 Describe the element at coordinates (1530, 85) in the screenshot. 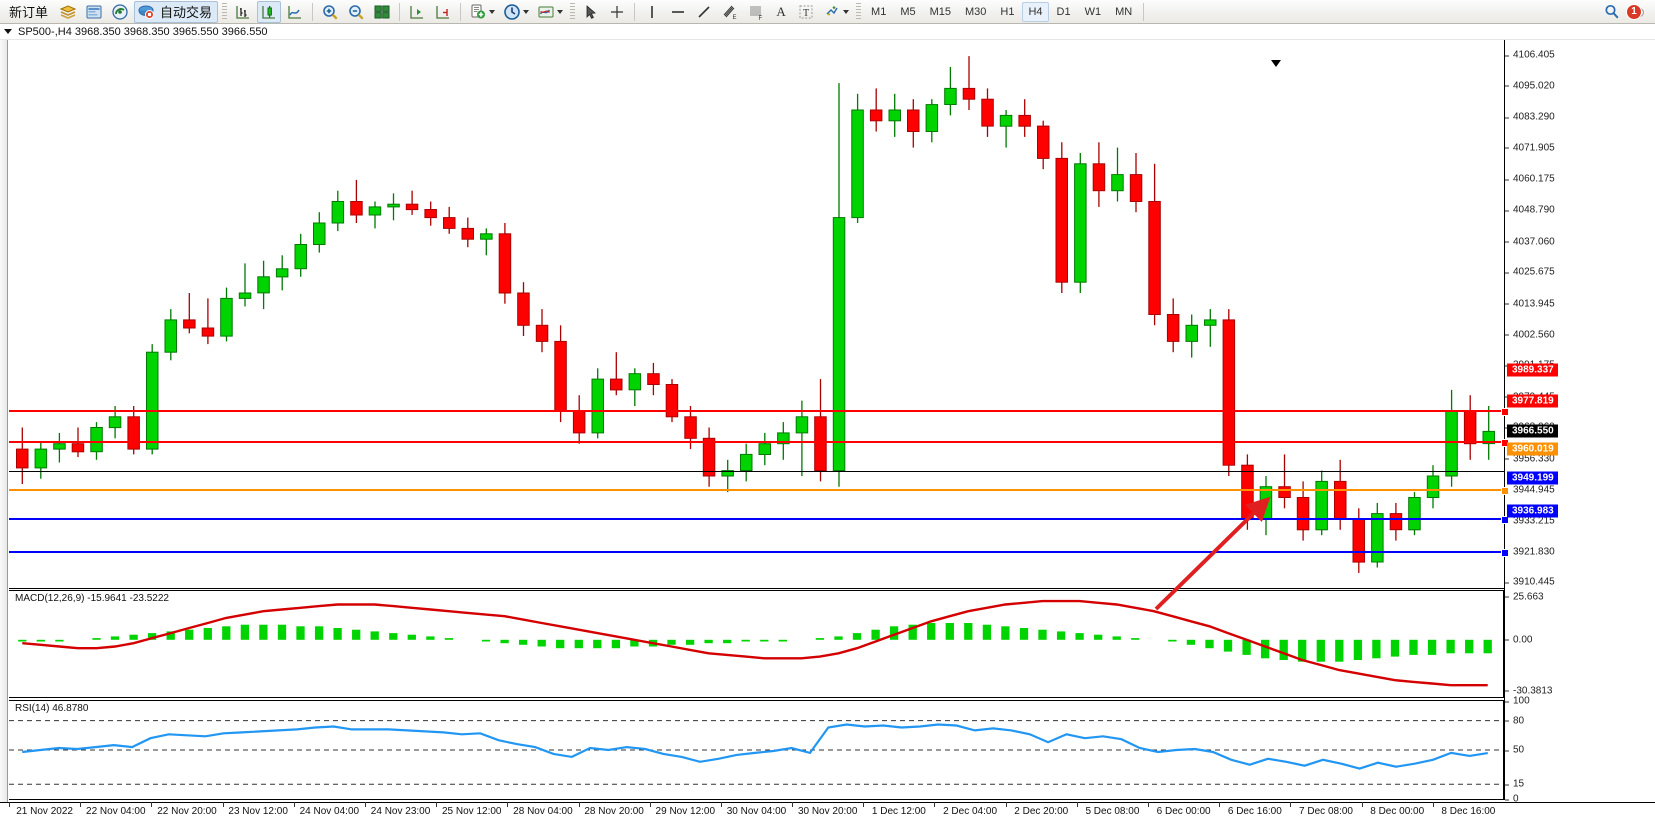

I see `price-tick: 4095.020` at that location.